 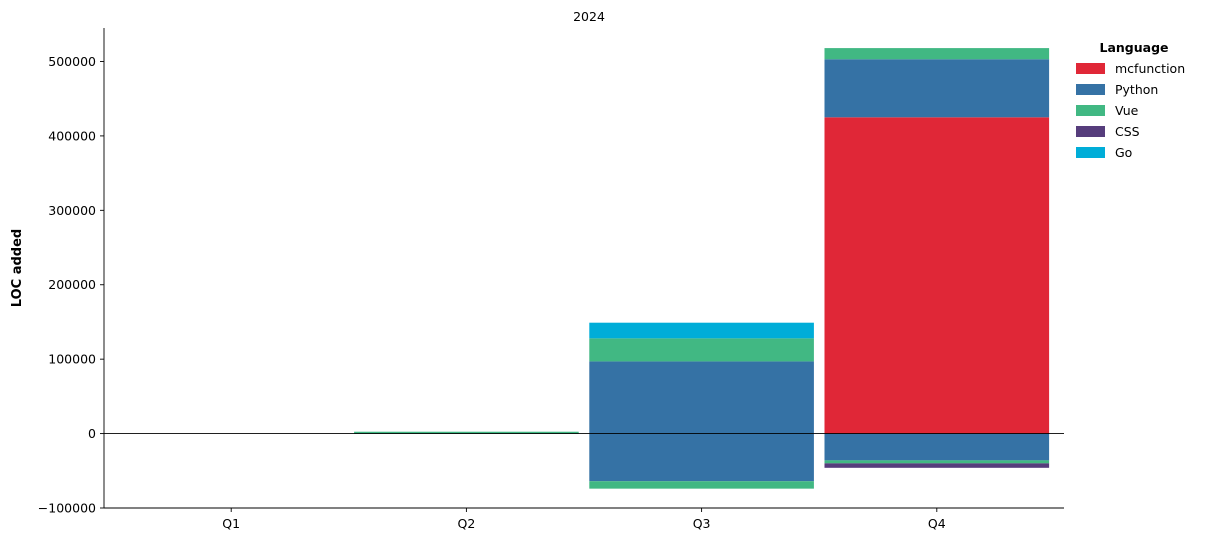 What do you see at coordinates (701, 457) in the screenshot?
I see `bar-neg-python-q3` at bounding box center [701, 457].